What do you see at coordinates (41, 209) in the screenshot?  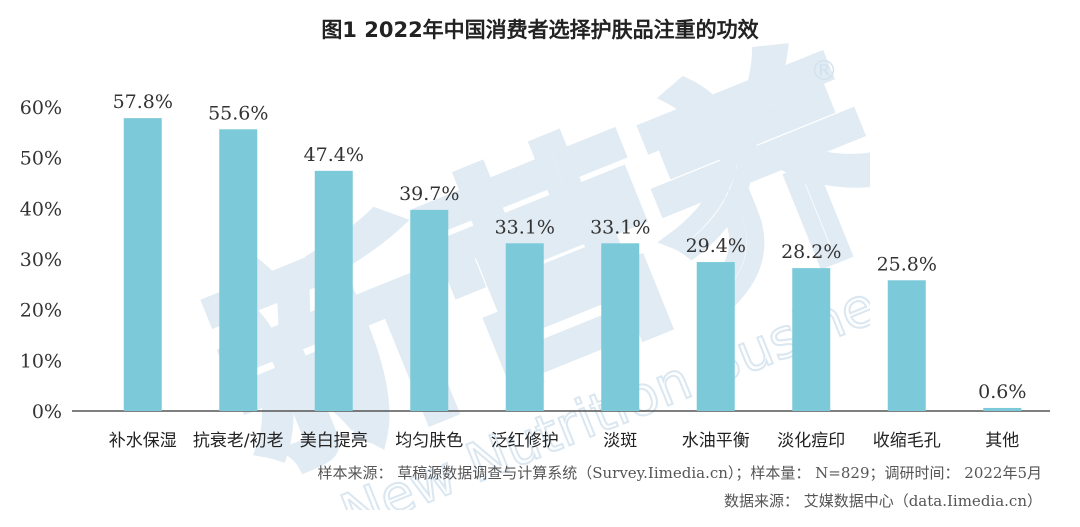 I see `y-tick-label: 40%` at bounding box center [41, 209].